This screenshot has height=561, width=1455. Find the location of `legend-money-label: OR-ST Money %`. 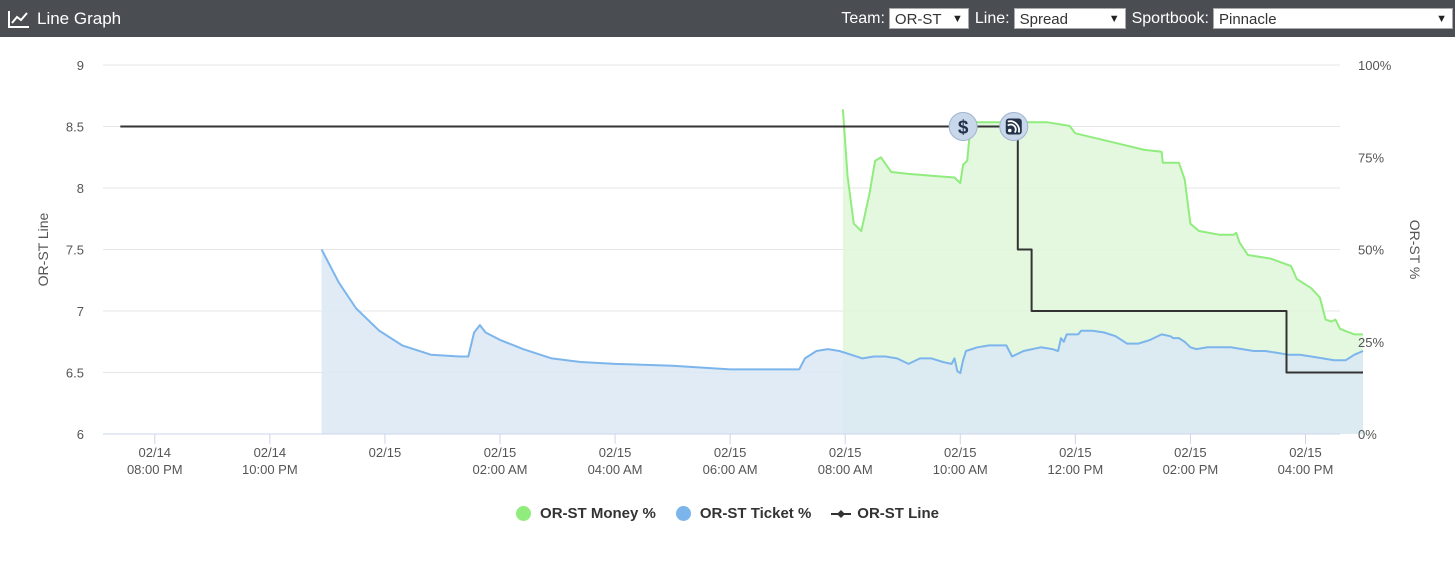

legend-money-label: OR-ST Money % is located at coordinates (598, 513).